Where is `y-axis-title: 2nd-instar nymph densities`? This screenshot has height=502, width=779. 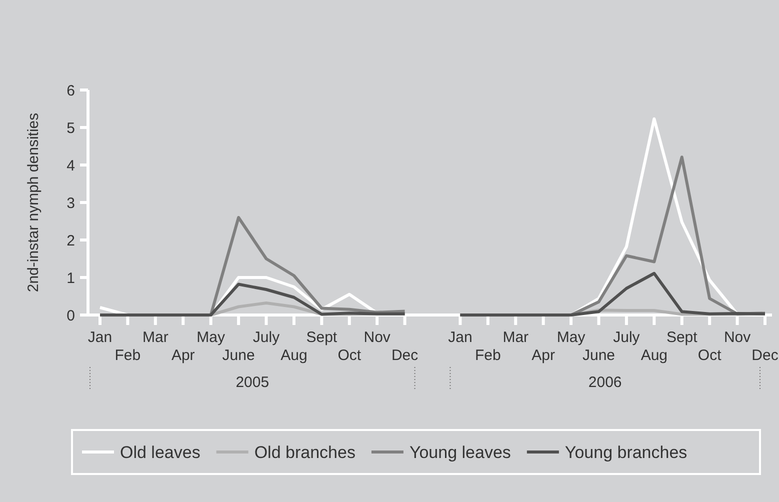 y-axis-title: 2nd-instar nymph densities is located at coordinates (33, 202).